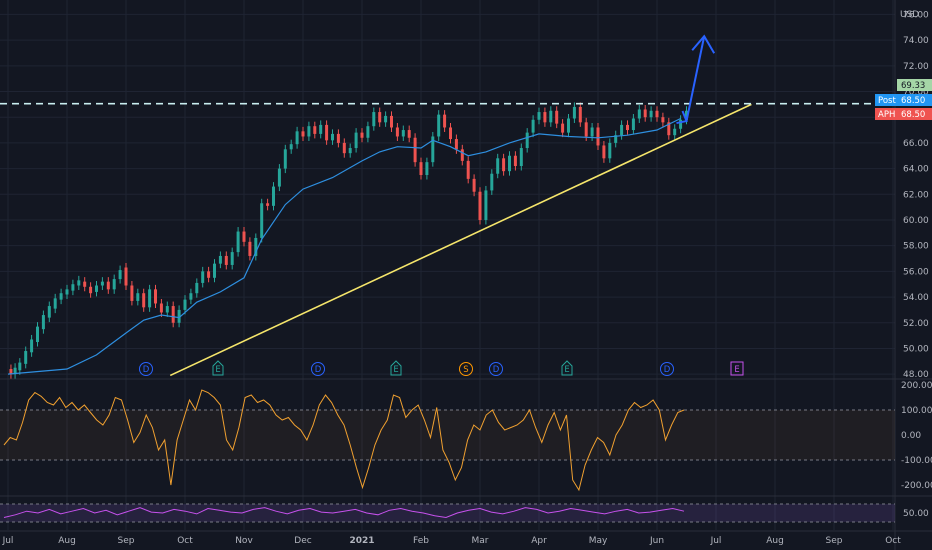  Describe the element at coordinates (916, 514) in the screenshot. I see `oscillator-tick-label: 50.00` at that location.